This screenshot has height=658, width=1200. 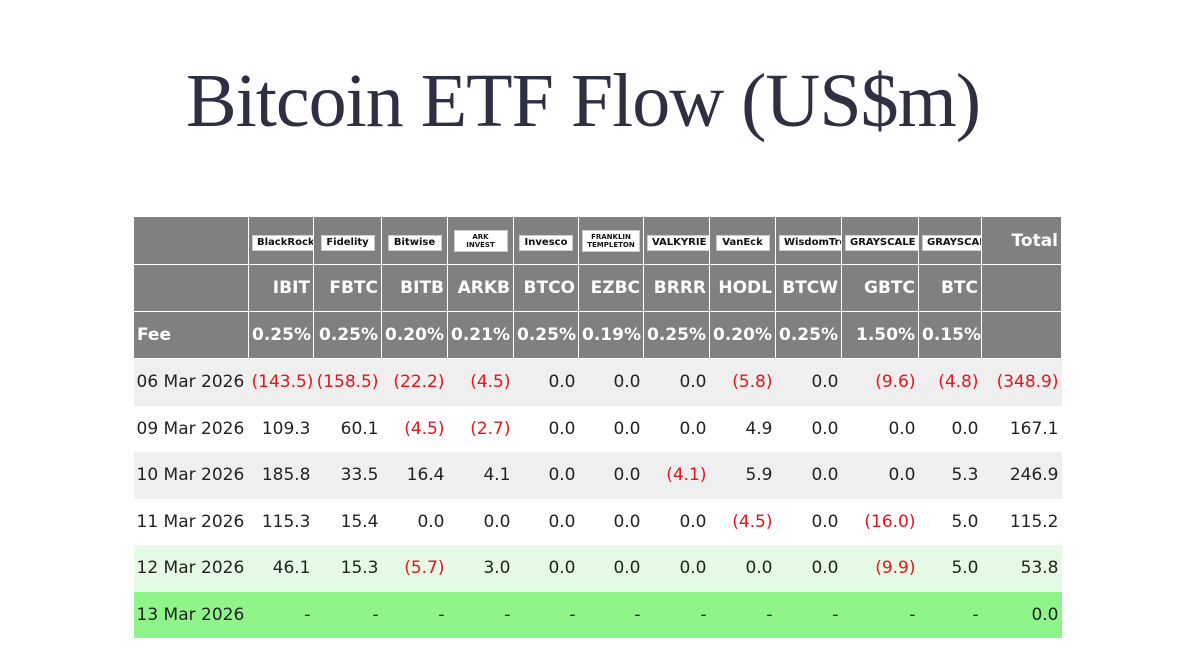 I want to click on flow-cell: 185.8, so click(x=286, y=475).